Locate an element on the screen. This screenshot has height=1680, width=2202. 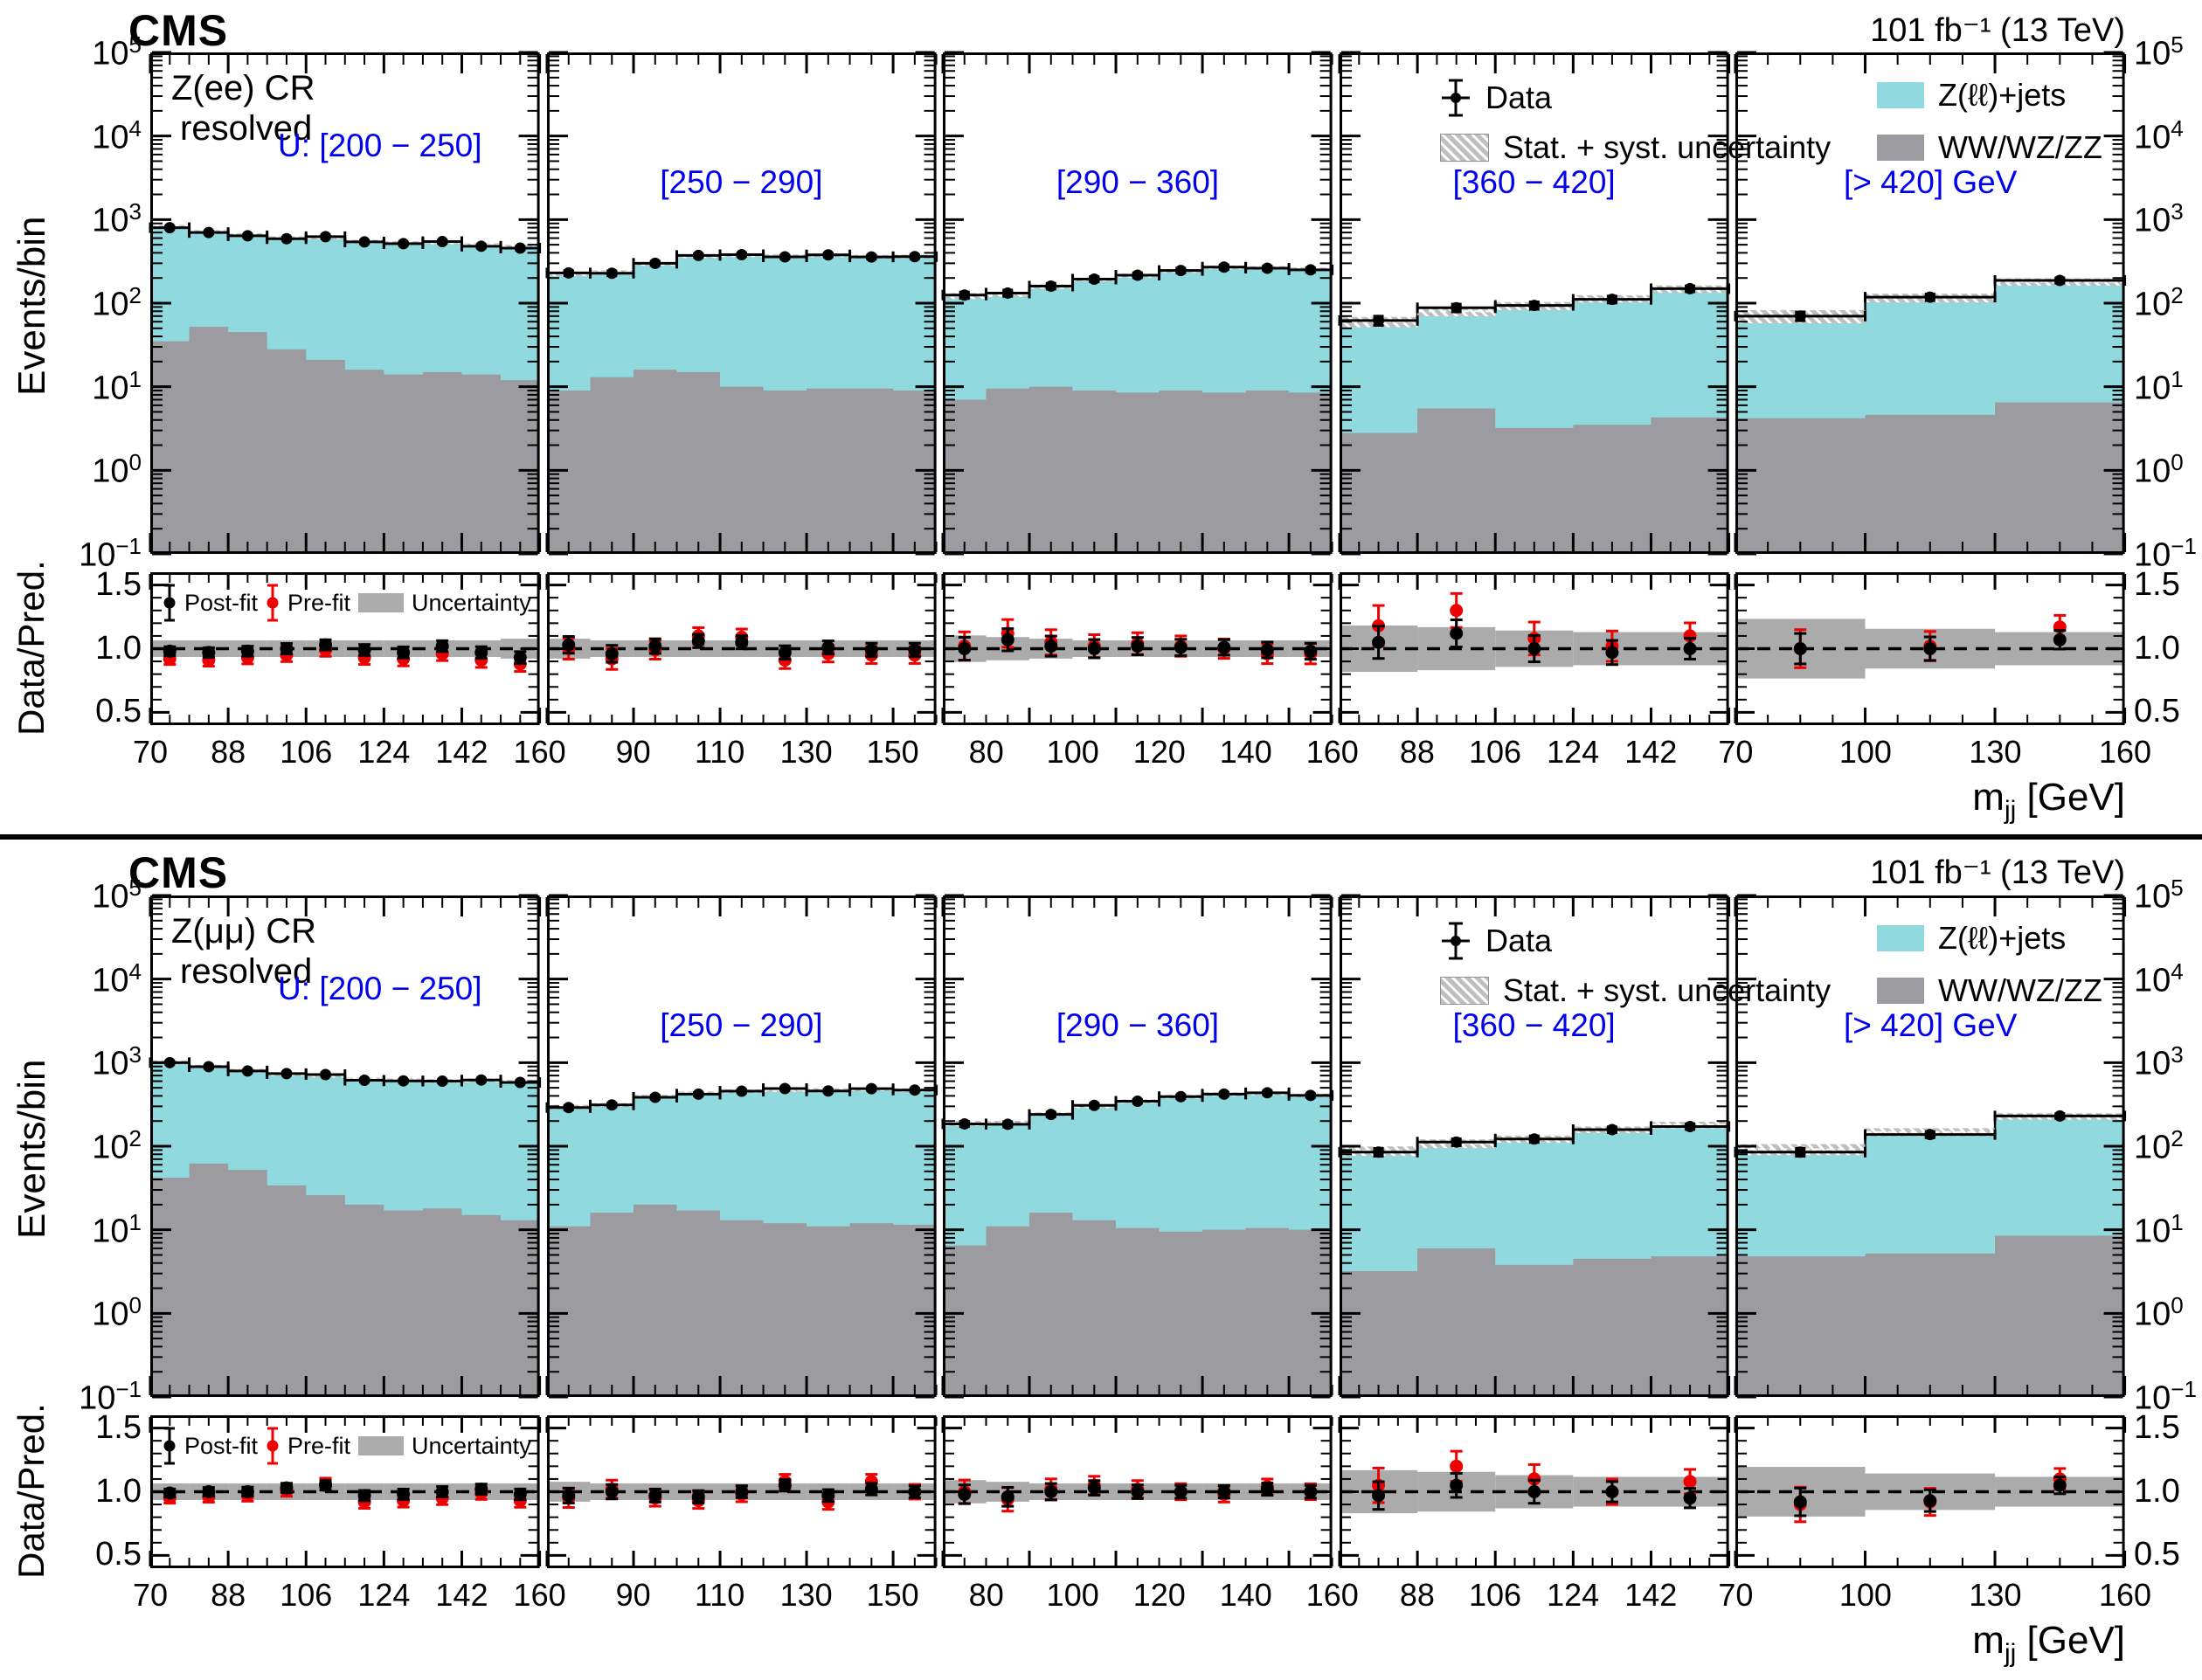
ratio-legend: Post-fit Pre-fit Uncertainty is located at coordinates (347, 1446).